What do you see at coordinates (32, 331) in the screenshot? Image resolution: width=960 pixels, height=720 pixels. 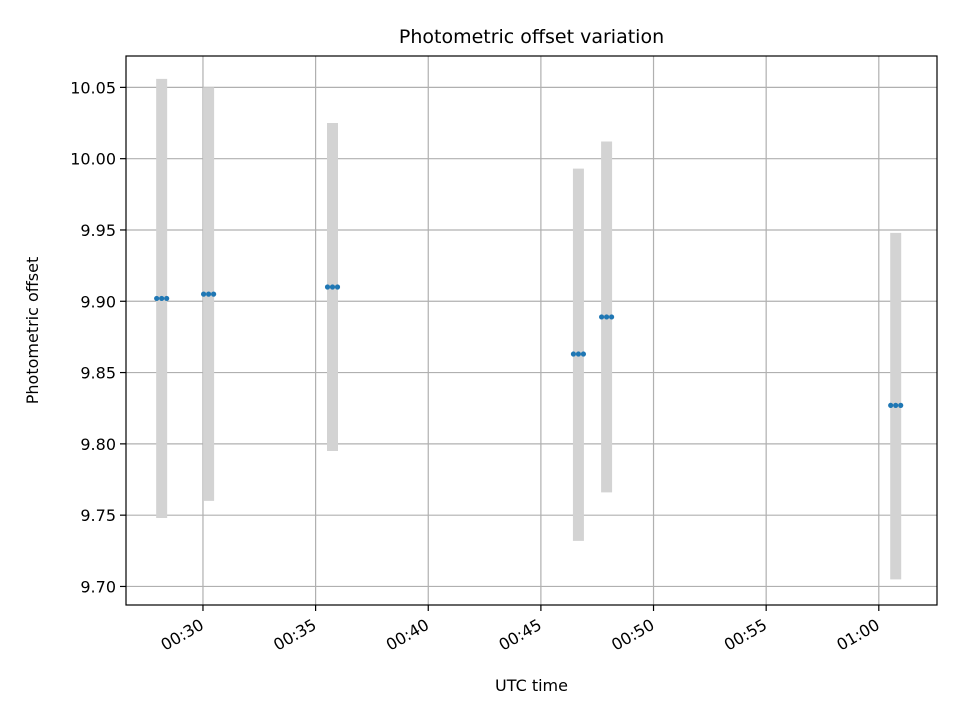 I see `y-axis-title: Photometric offset` at bounding box center [32, 331].